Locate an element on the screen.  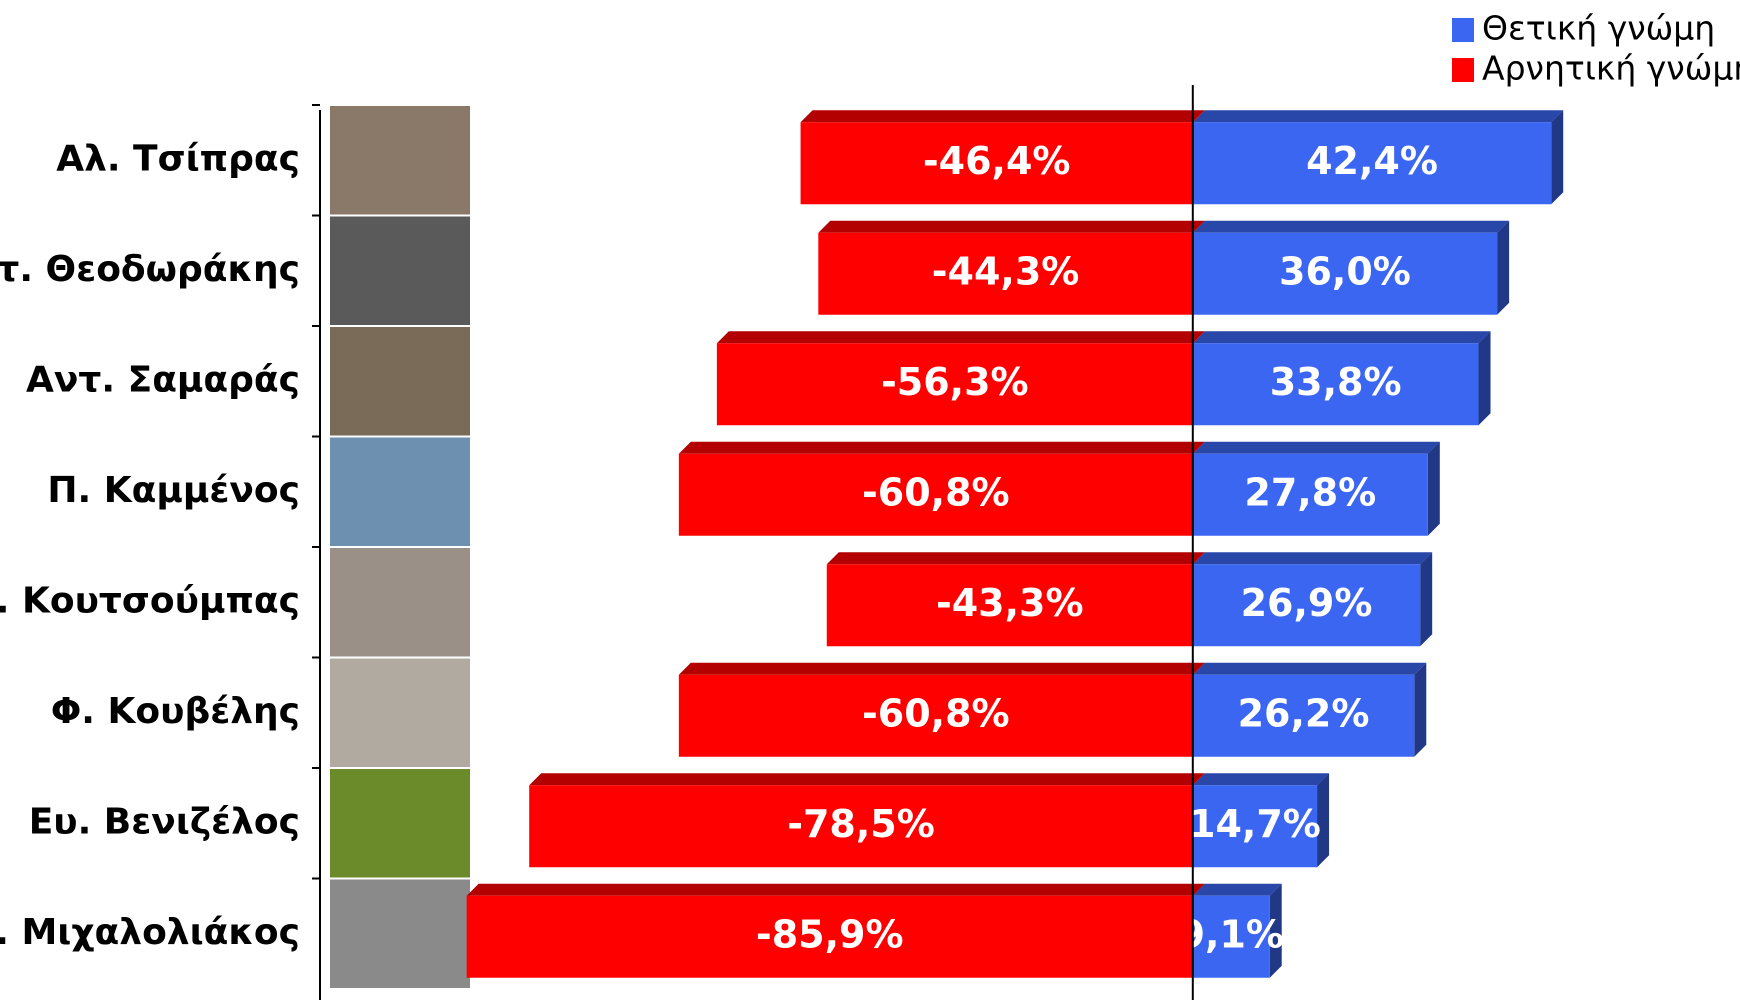
value-label: -44,3% is located at coordinates (1006, 271).